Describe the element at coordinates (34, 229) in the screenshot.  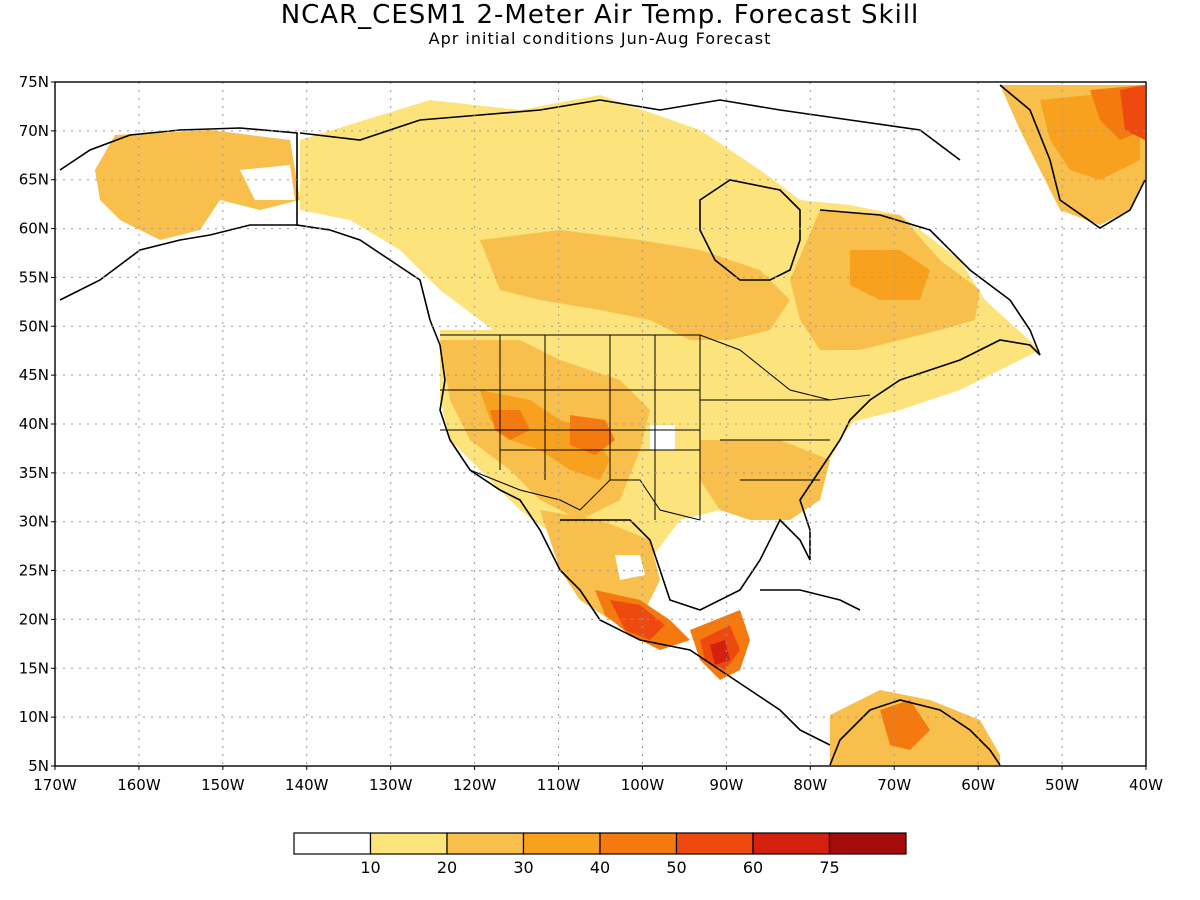
I see `lat-label-60N: 60N` at that location.